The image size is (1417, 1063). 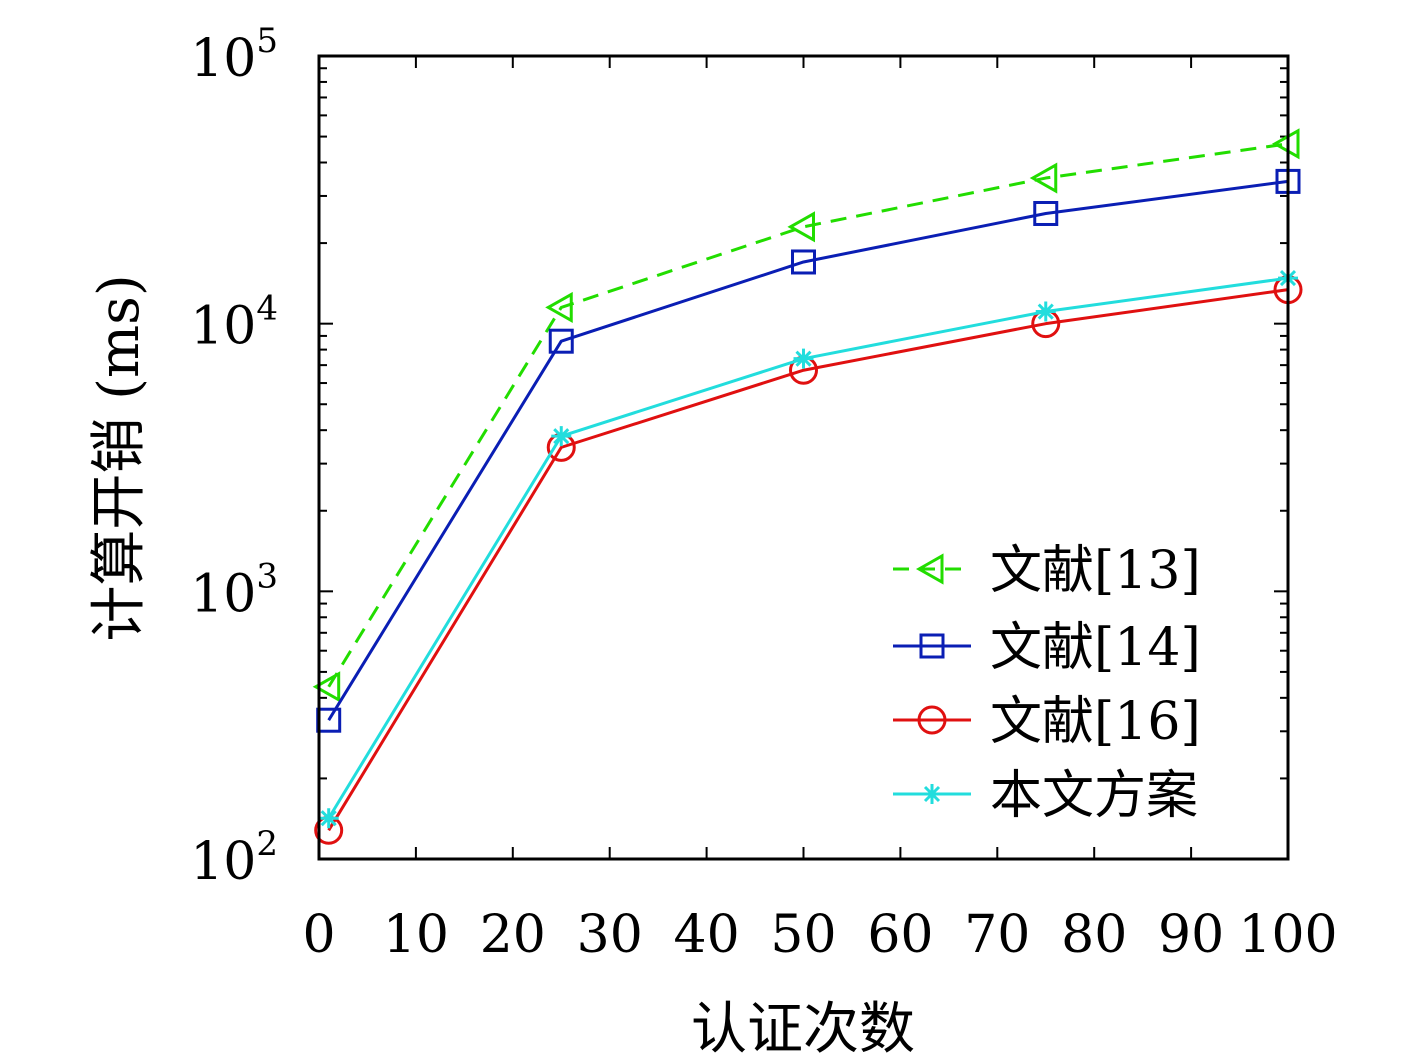 I want to click on legend-item: 本文方案, so click(x=1045, y=796).